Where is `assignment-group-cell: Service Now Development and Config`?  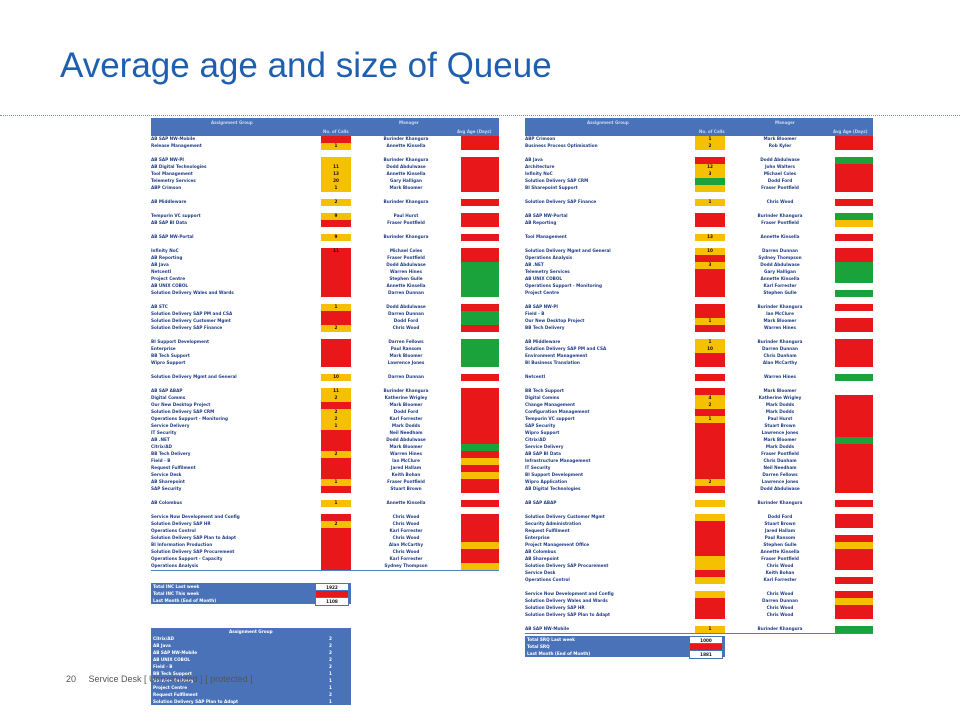
assignment-group-cell: Service Now Development and Config is located at coordinates (569, 593).